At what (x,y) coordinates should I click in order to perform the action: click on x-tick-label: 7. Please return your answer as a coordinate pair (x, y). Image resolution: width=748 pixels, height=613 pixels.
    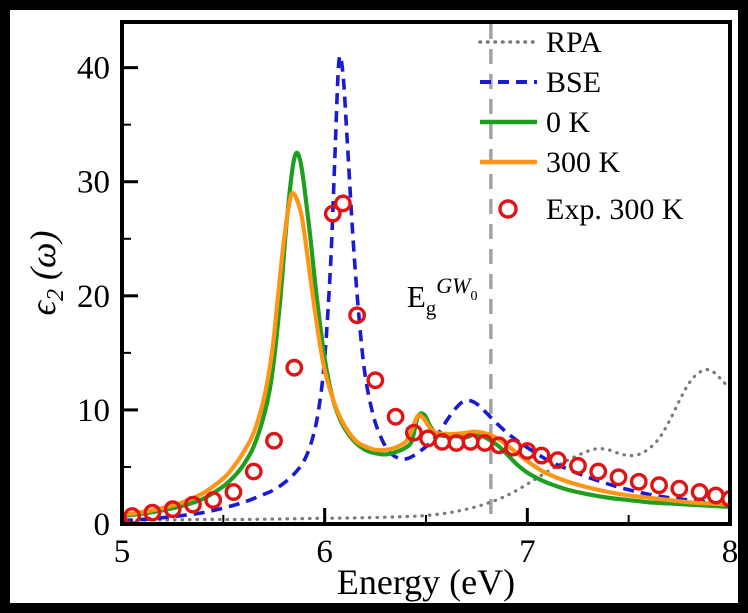
    Looking at the image, I should click on (527, 552).